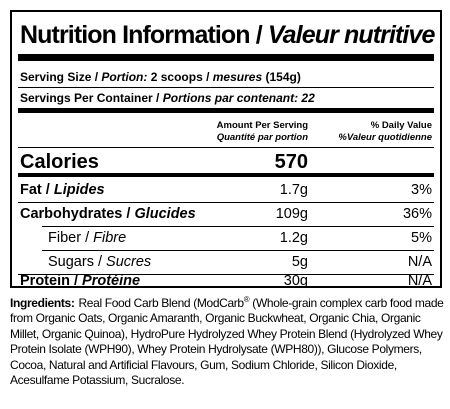  Describe the element at coordinates (62, 190) in the screenshot. I see `nutrient-label: Fat / Lipides` at that location.